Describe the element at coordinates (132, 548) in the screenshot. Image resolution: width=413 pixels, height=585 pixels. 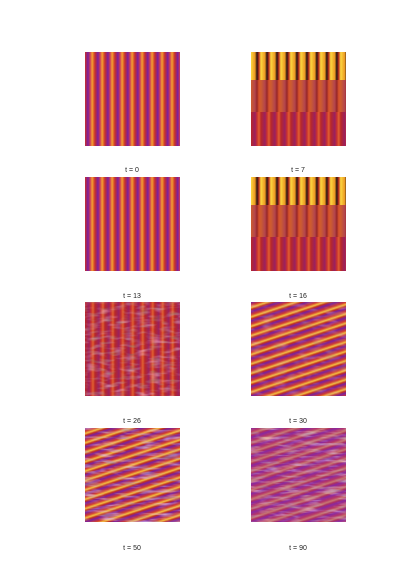
I see `panel-label: t = 50` at that location.